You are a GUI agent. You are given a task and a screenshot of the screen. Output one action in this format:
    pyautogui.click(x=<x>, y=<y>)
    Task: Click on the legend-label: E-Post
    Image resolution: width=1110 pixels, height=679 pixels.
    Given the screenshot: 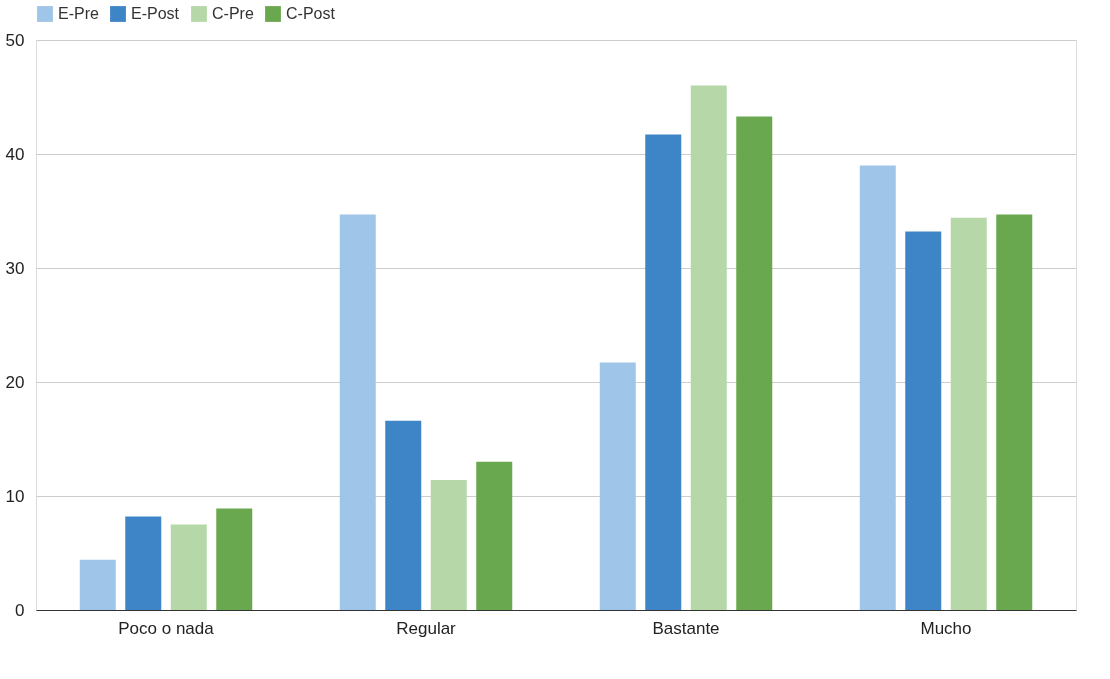 What is the action you would take?
    pyautogui.click(x=155, y=13)
    